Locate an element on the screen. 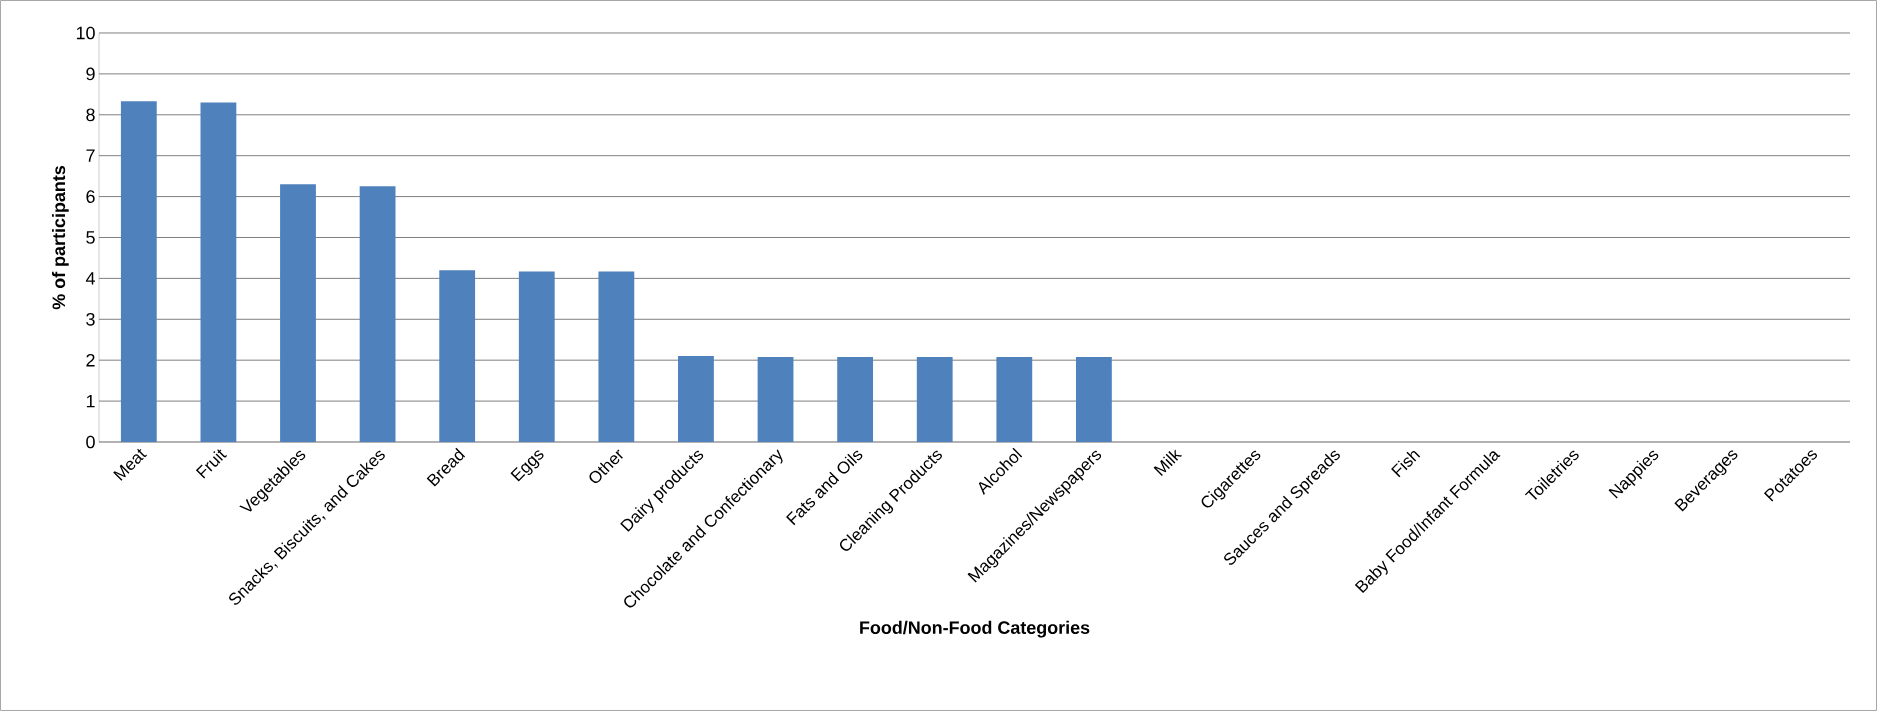 The width and height of the screenshot is (1877, 711). x-tick-label: Milk is located at coordinates (1168, 462).